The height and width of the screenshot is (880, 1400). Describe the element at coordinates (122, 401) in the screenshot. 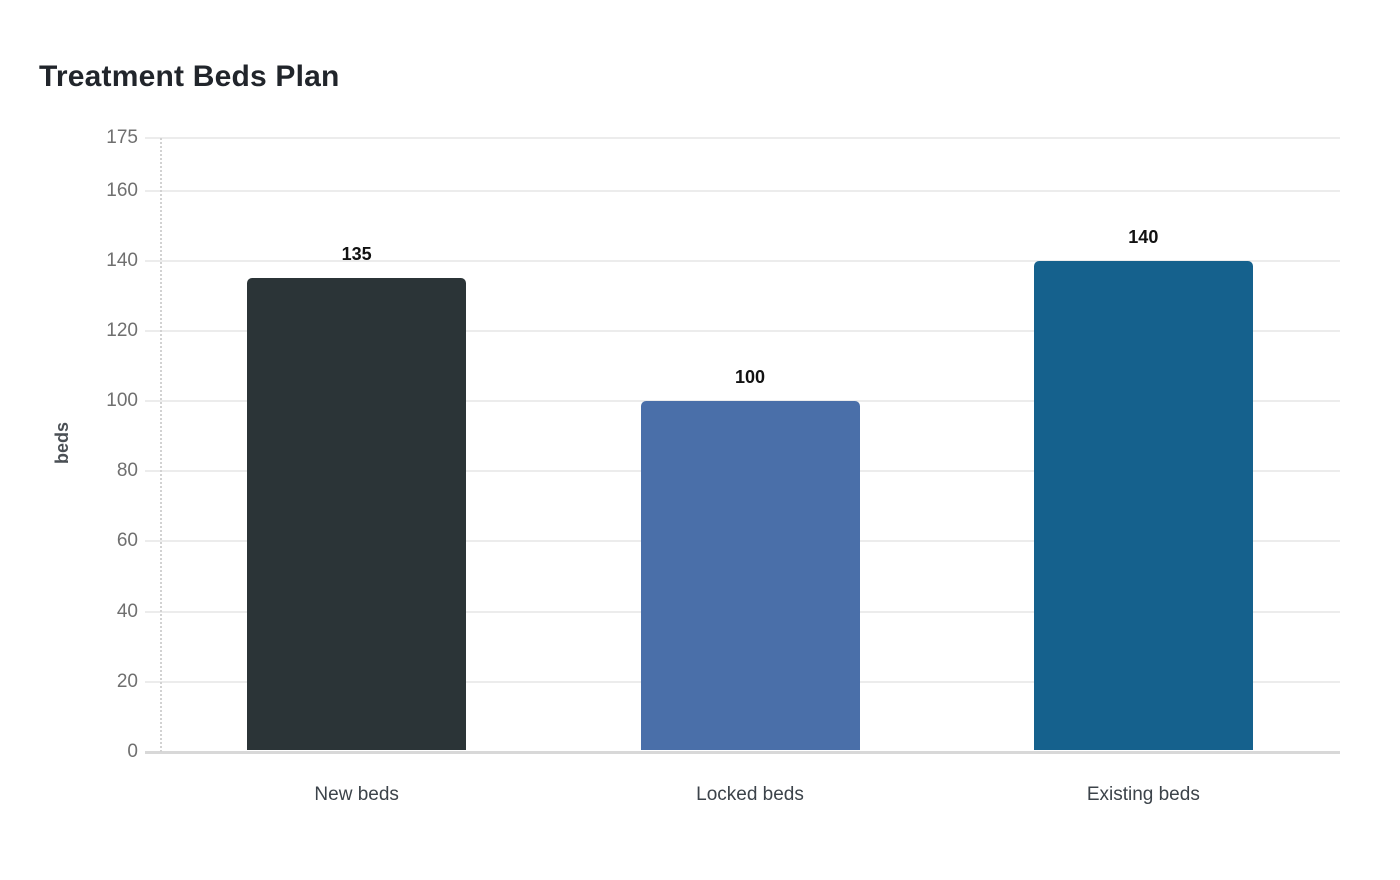

I see `y-tick-label-100: 100` at that location.